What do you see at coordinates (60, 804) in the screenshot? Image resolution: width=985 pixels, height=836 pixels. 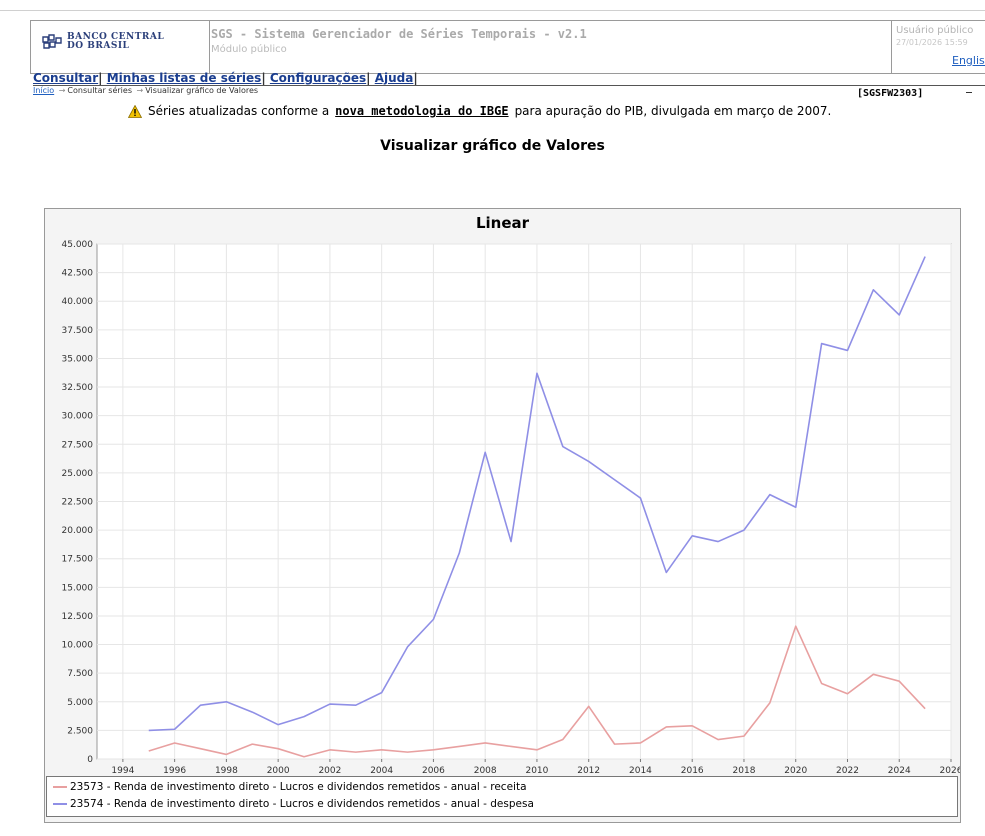 I see `legend-swatch-despesa` at bounding box center [60, 804].